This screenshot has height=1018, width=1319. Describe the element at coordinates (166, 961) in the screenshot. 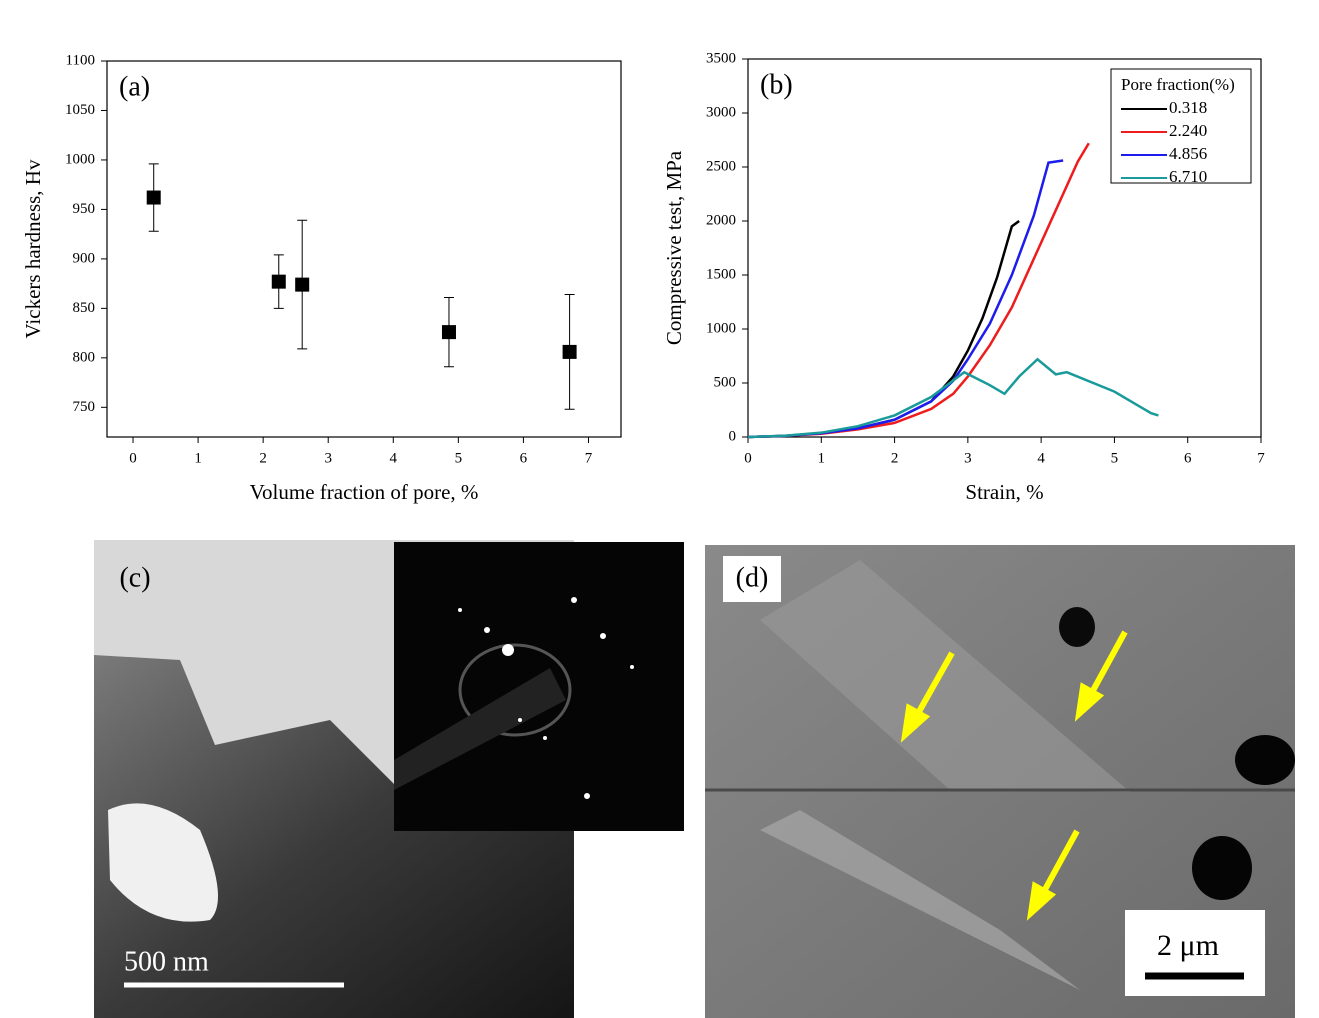

I see `scale-bar-label: 500 nm` at that location.